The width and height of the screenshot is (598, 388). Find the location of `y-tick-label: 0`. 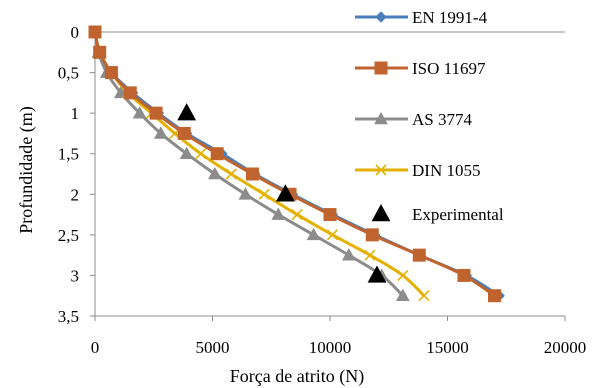

y-tick-label: 0 is located at coordinates (75, 32).